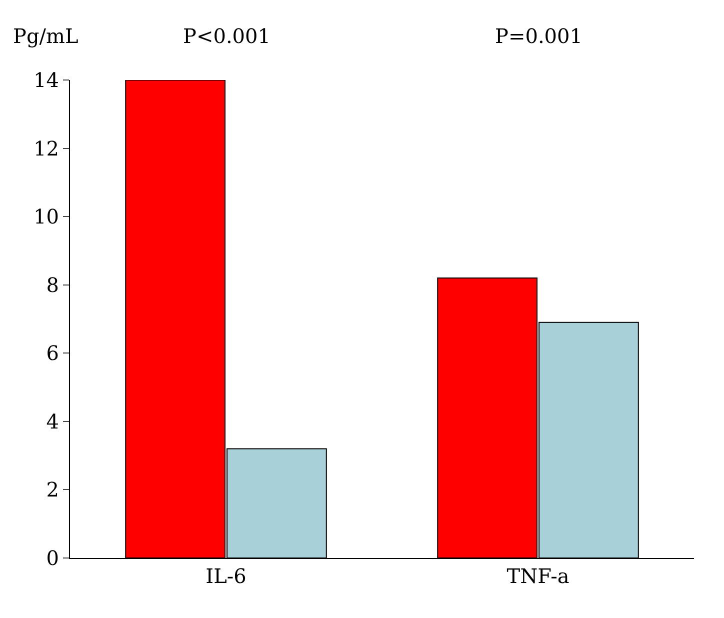 The image size is (724, 618). I want to click on y-tick-label: 0, so click(52, 558).